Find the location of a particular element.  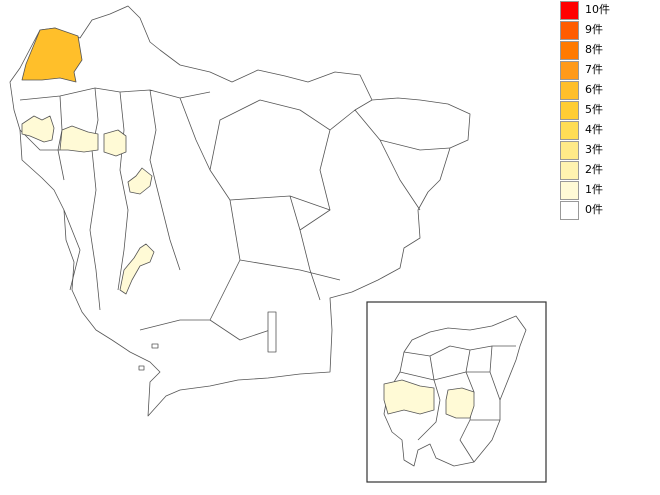

legend-label: 7件 is located at coordinates (594, 69).